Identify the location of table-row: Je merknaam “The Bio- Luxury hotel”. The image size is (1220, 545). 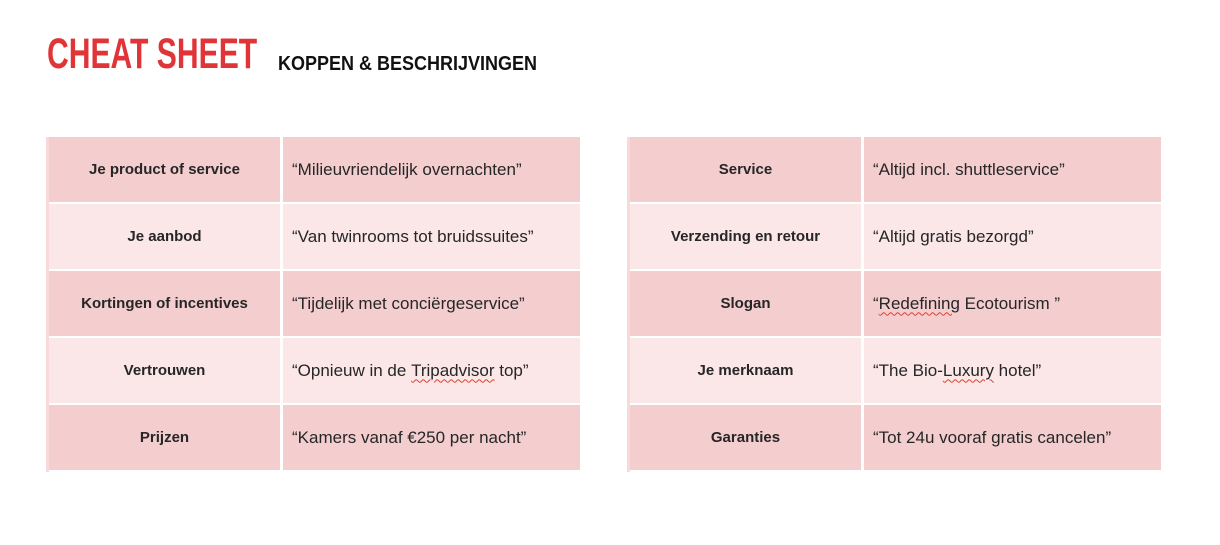
(895, 370).